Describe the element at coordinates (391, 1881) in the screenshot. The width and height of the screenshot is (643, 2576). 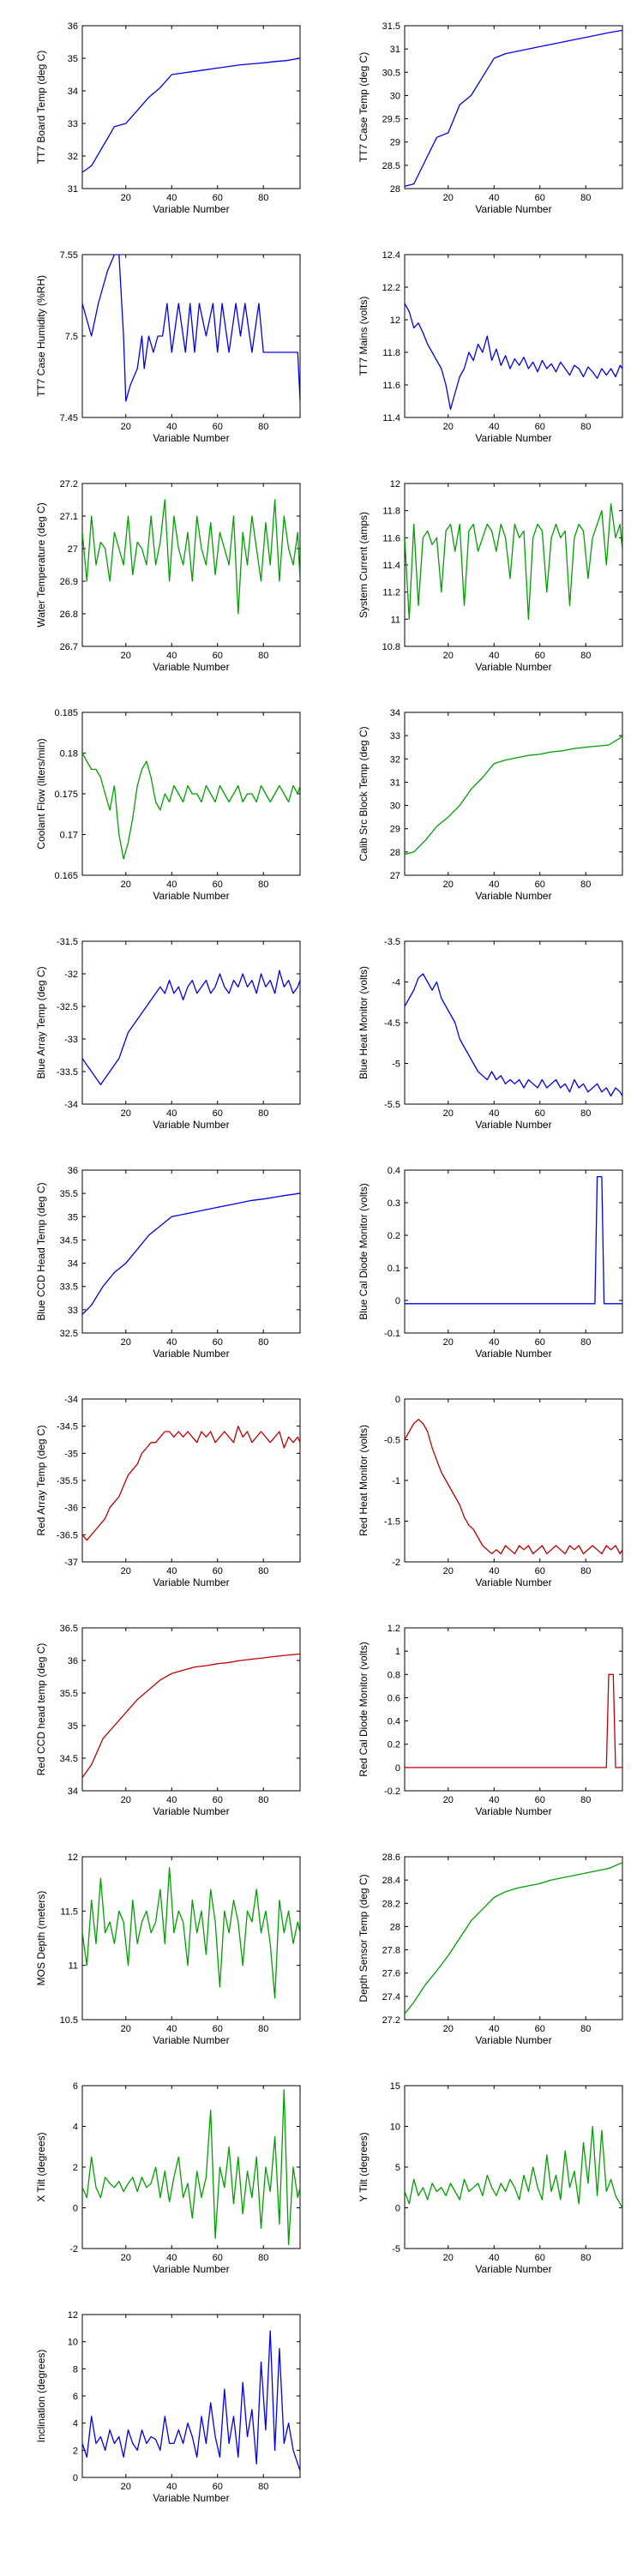
I see `y-tick-label: 28.4` at that location.